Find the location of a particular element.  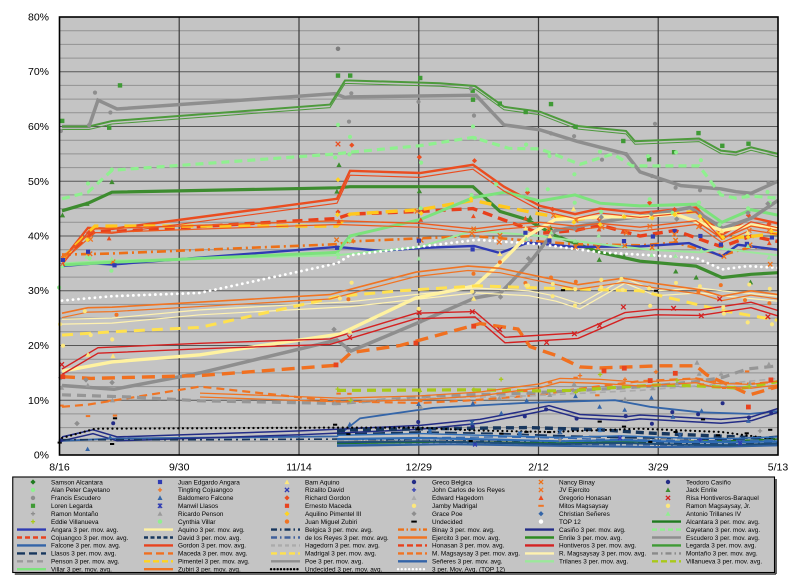

svg-text: Christian Señeres is located at coordinates (584, 514).